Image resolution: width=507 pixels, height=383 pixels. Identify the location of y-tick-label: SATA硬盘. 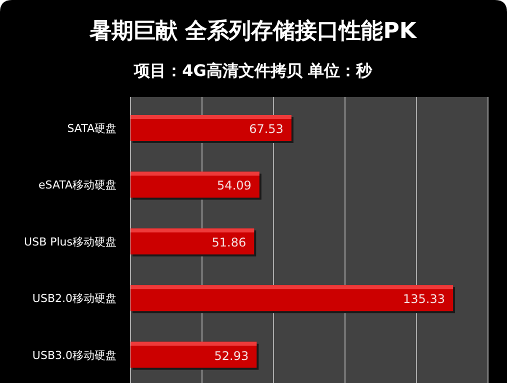
(91, 128).